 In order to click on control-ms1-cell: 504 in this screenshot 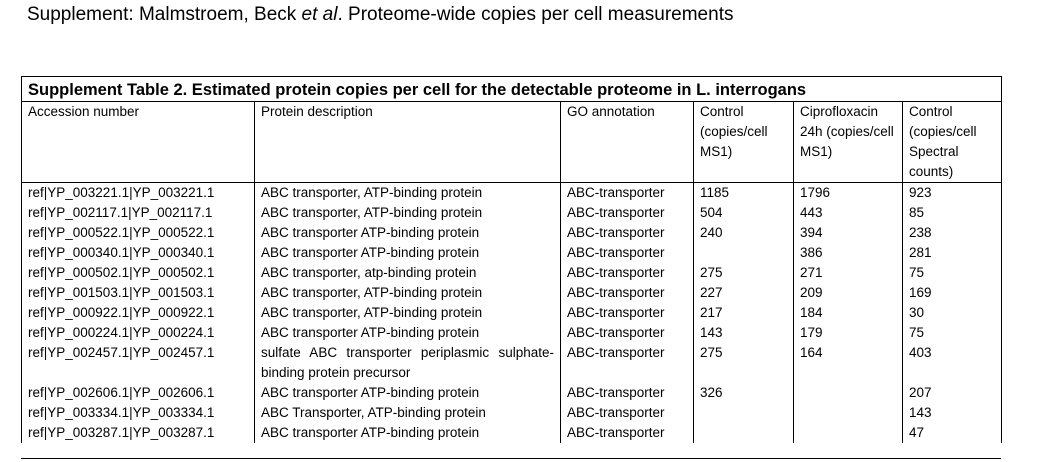, I will do `click(743, 213)`.